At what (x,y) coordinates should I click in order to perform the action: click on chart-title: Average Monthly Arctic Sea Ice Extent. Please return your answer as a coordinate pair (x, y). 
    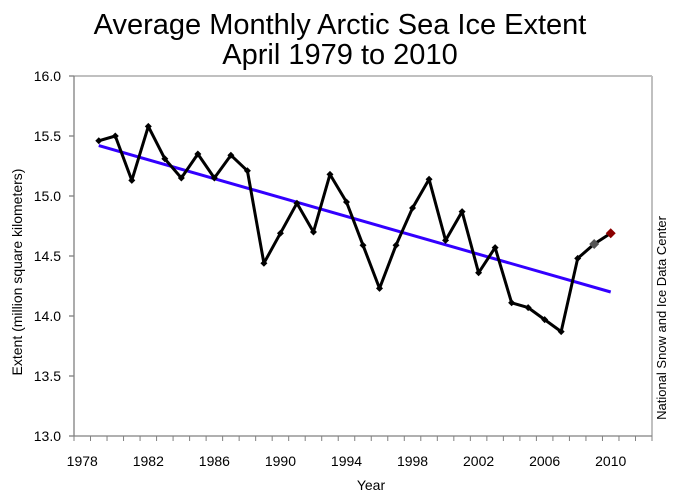
    Looking at the image, I should click on (340, 25).